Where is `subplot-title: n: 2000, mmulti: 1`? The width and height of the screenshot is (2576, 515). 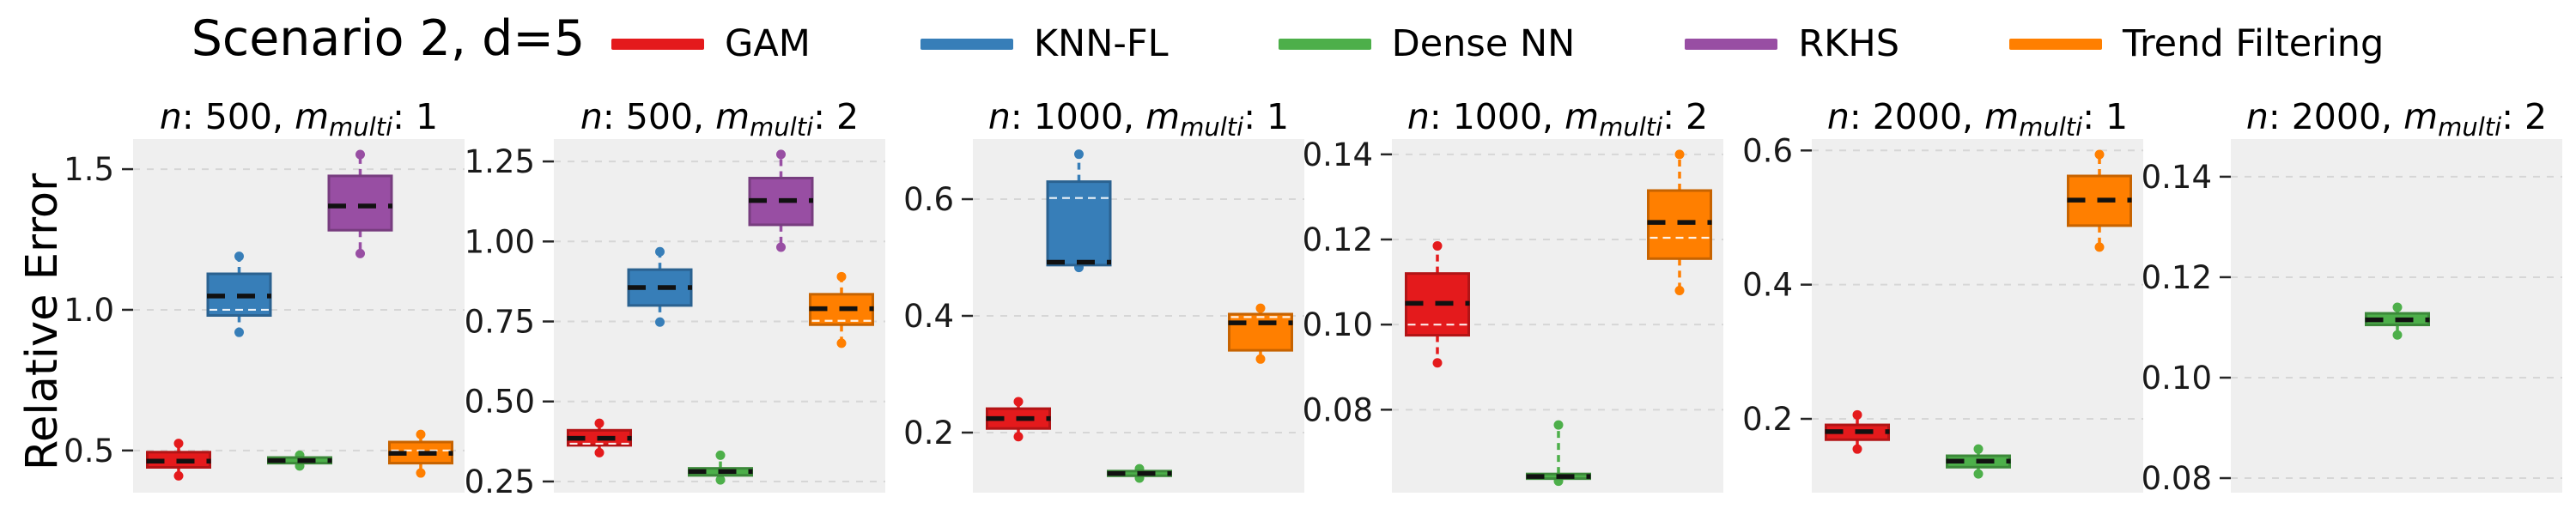
subplot-title: n: 2000, mmulti: 1 is located at coordinates (1977, 119).